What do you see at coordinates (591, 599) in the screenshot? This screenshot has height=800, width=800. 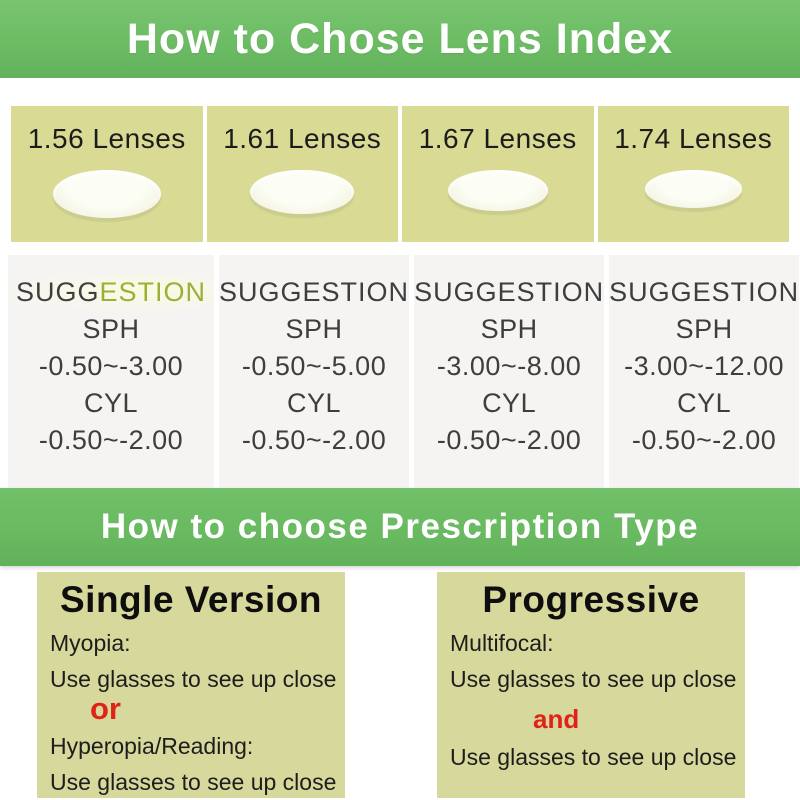 I see `progressive-title: Progressive` at bounding box center [591, 599].